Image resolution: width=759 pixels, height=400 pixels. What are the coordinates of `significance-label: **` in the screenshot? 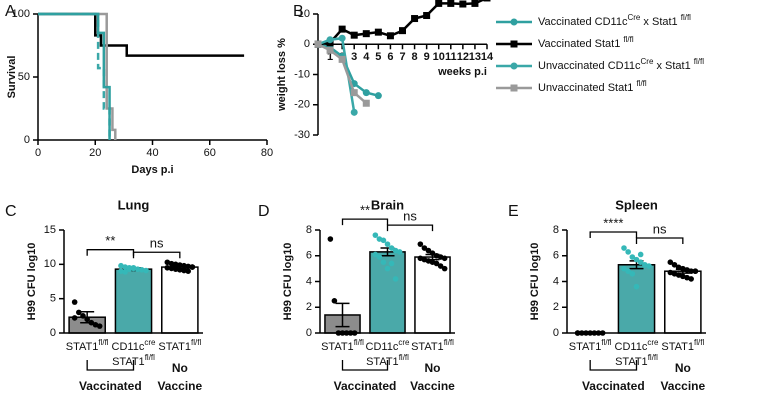 It's located at (110, 240).